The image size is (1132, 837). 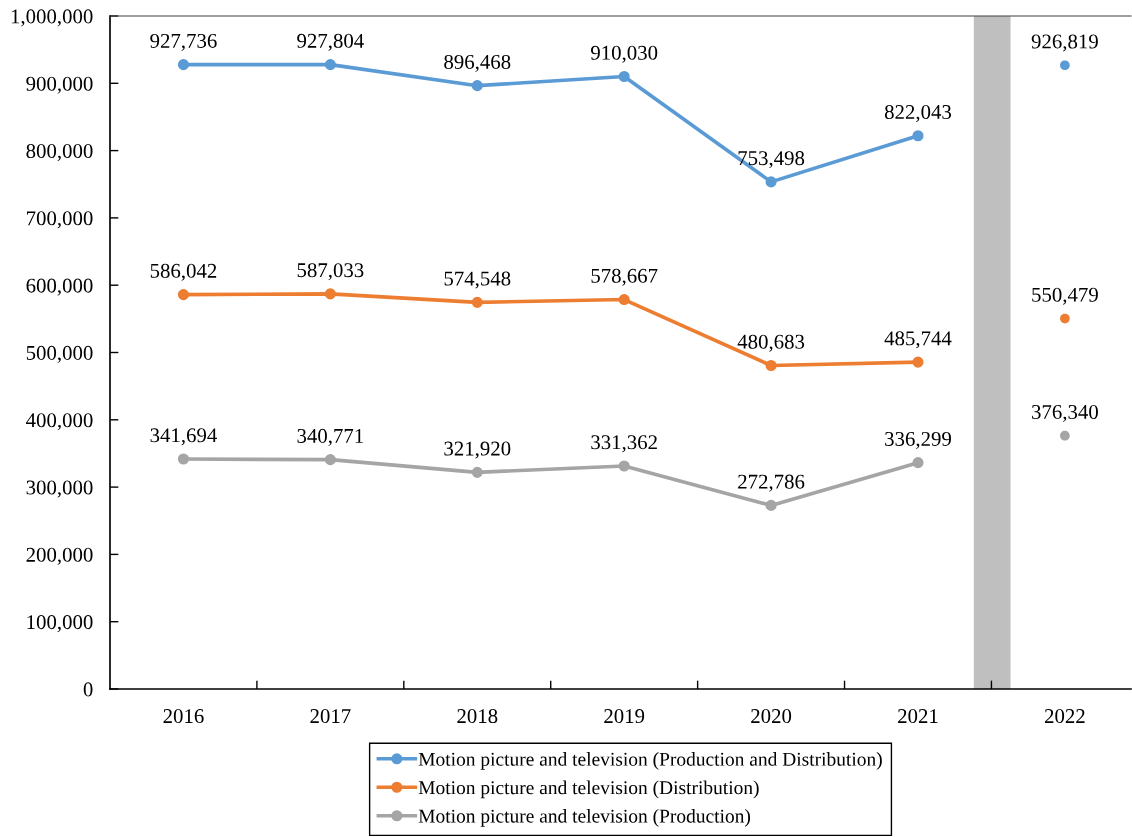 What do you see at coordinates (183, 437) in the screenshot?
I see `data-label: 341,694` at bounding box center [183, 437].